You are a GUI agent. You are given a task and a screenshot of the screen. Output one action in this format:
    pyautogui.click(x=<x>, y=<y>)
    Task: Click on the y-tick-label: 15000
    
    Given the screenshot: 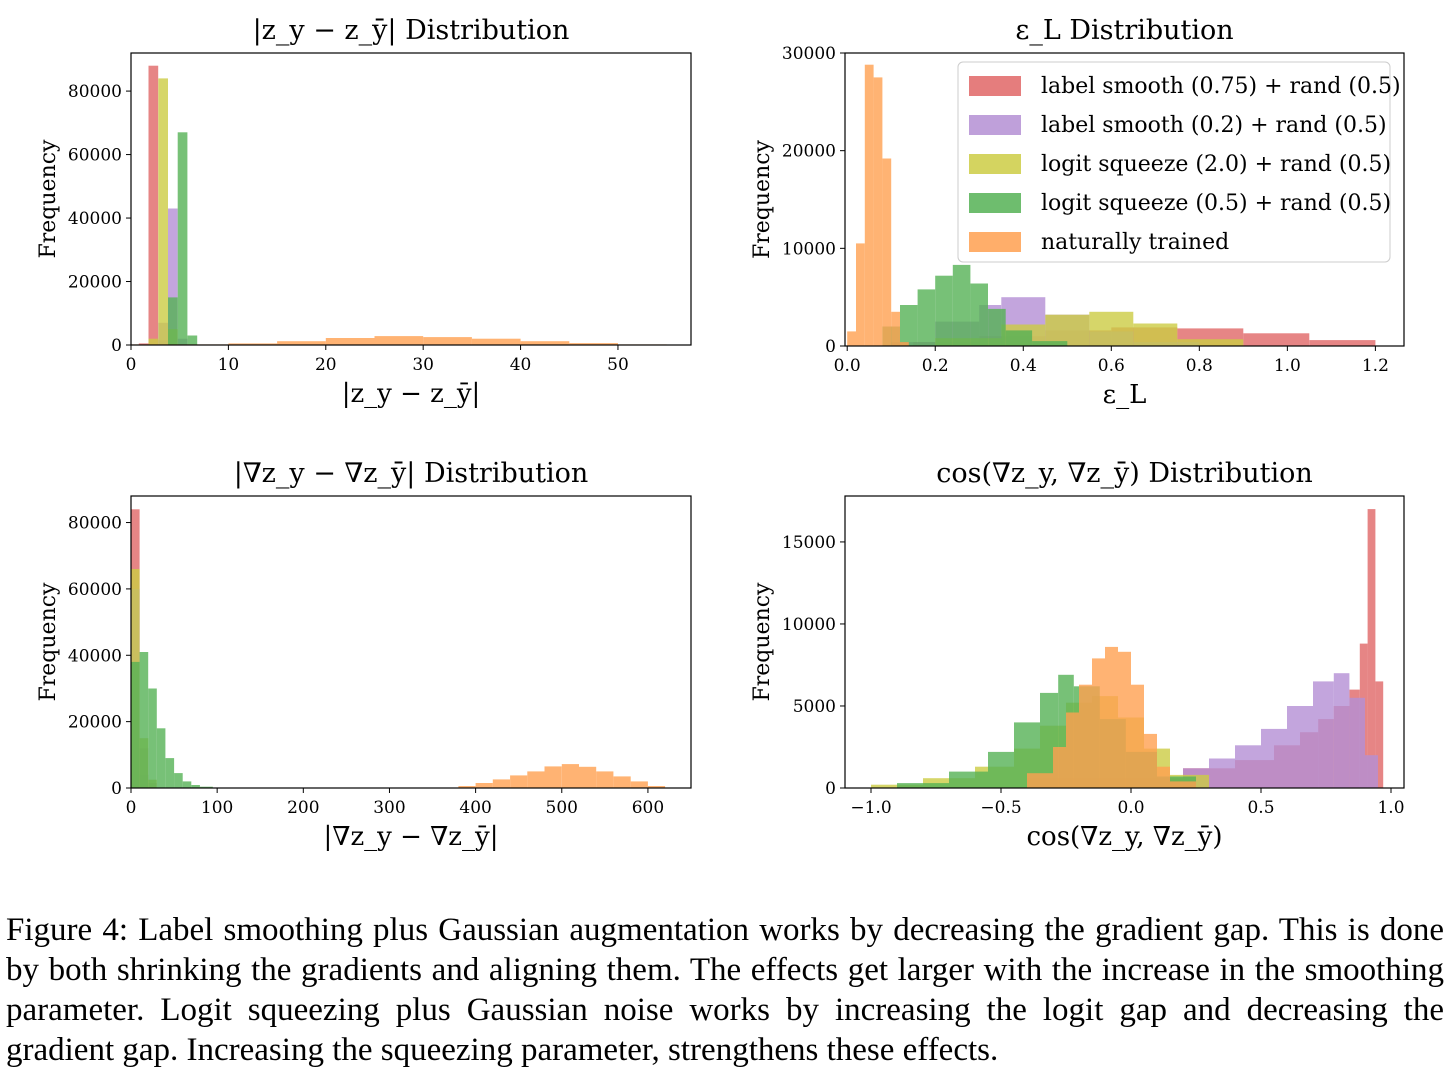 What is the action you would take?
    pyautogui.click(x=809, y=543)
    